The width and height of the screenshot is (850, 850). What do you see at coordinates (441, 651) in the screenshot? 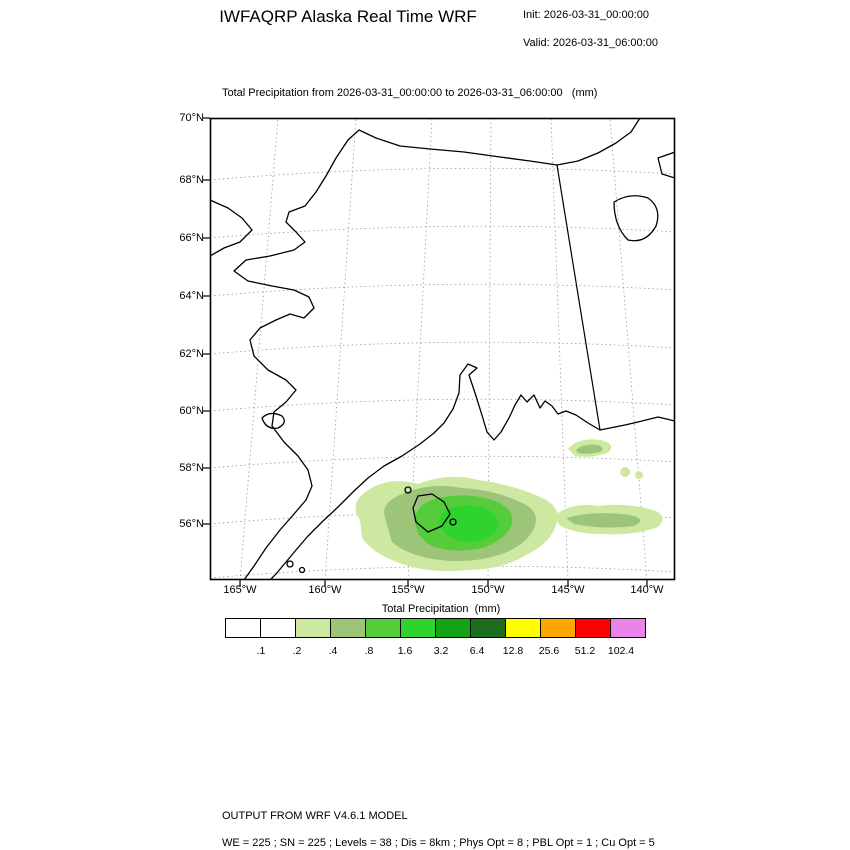
I see `colorbar-tick-label: 3.2` at bounding box center [441, 651].